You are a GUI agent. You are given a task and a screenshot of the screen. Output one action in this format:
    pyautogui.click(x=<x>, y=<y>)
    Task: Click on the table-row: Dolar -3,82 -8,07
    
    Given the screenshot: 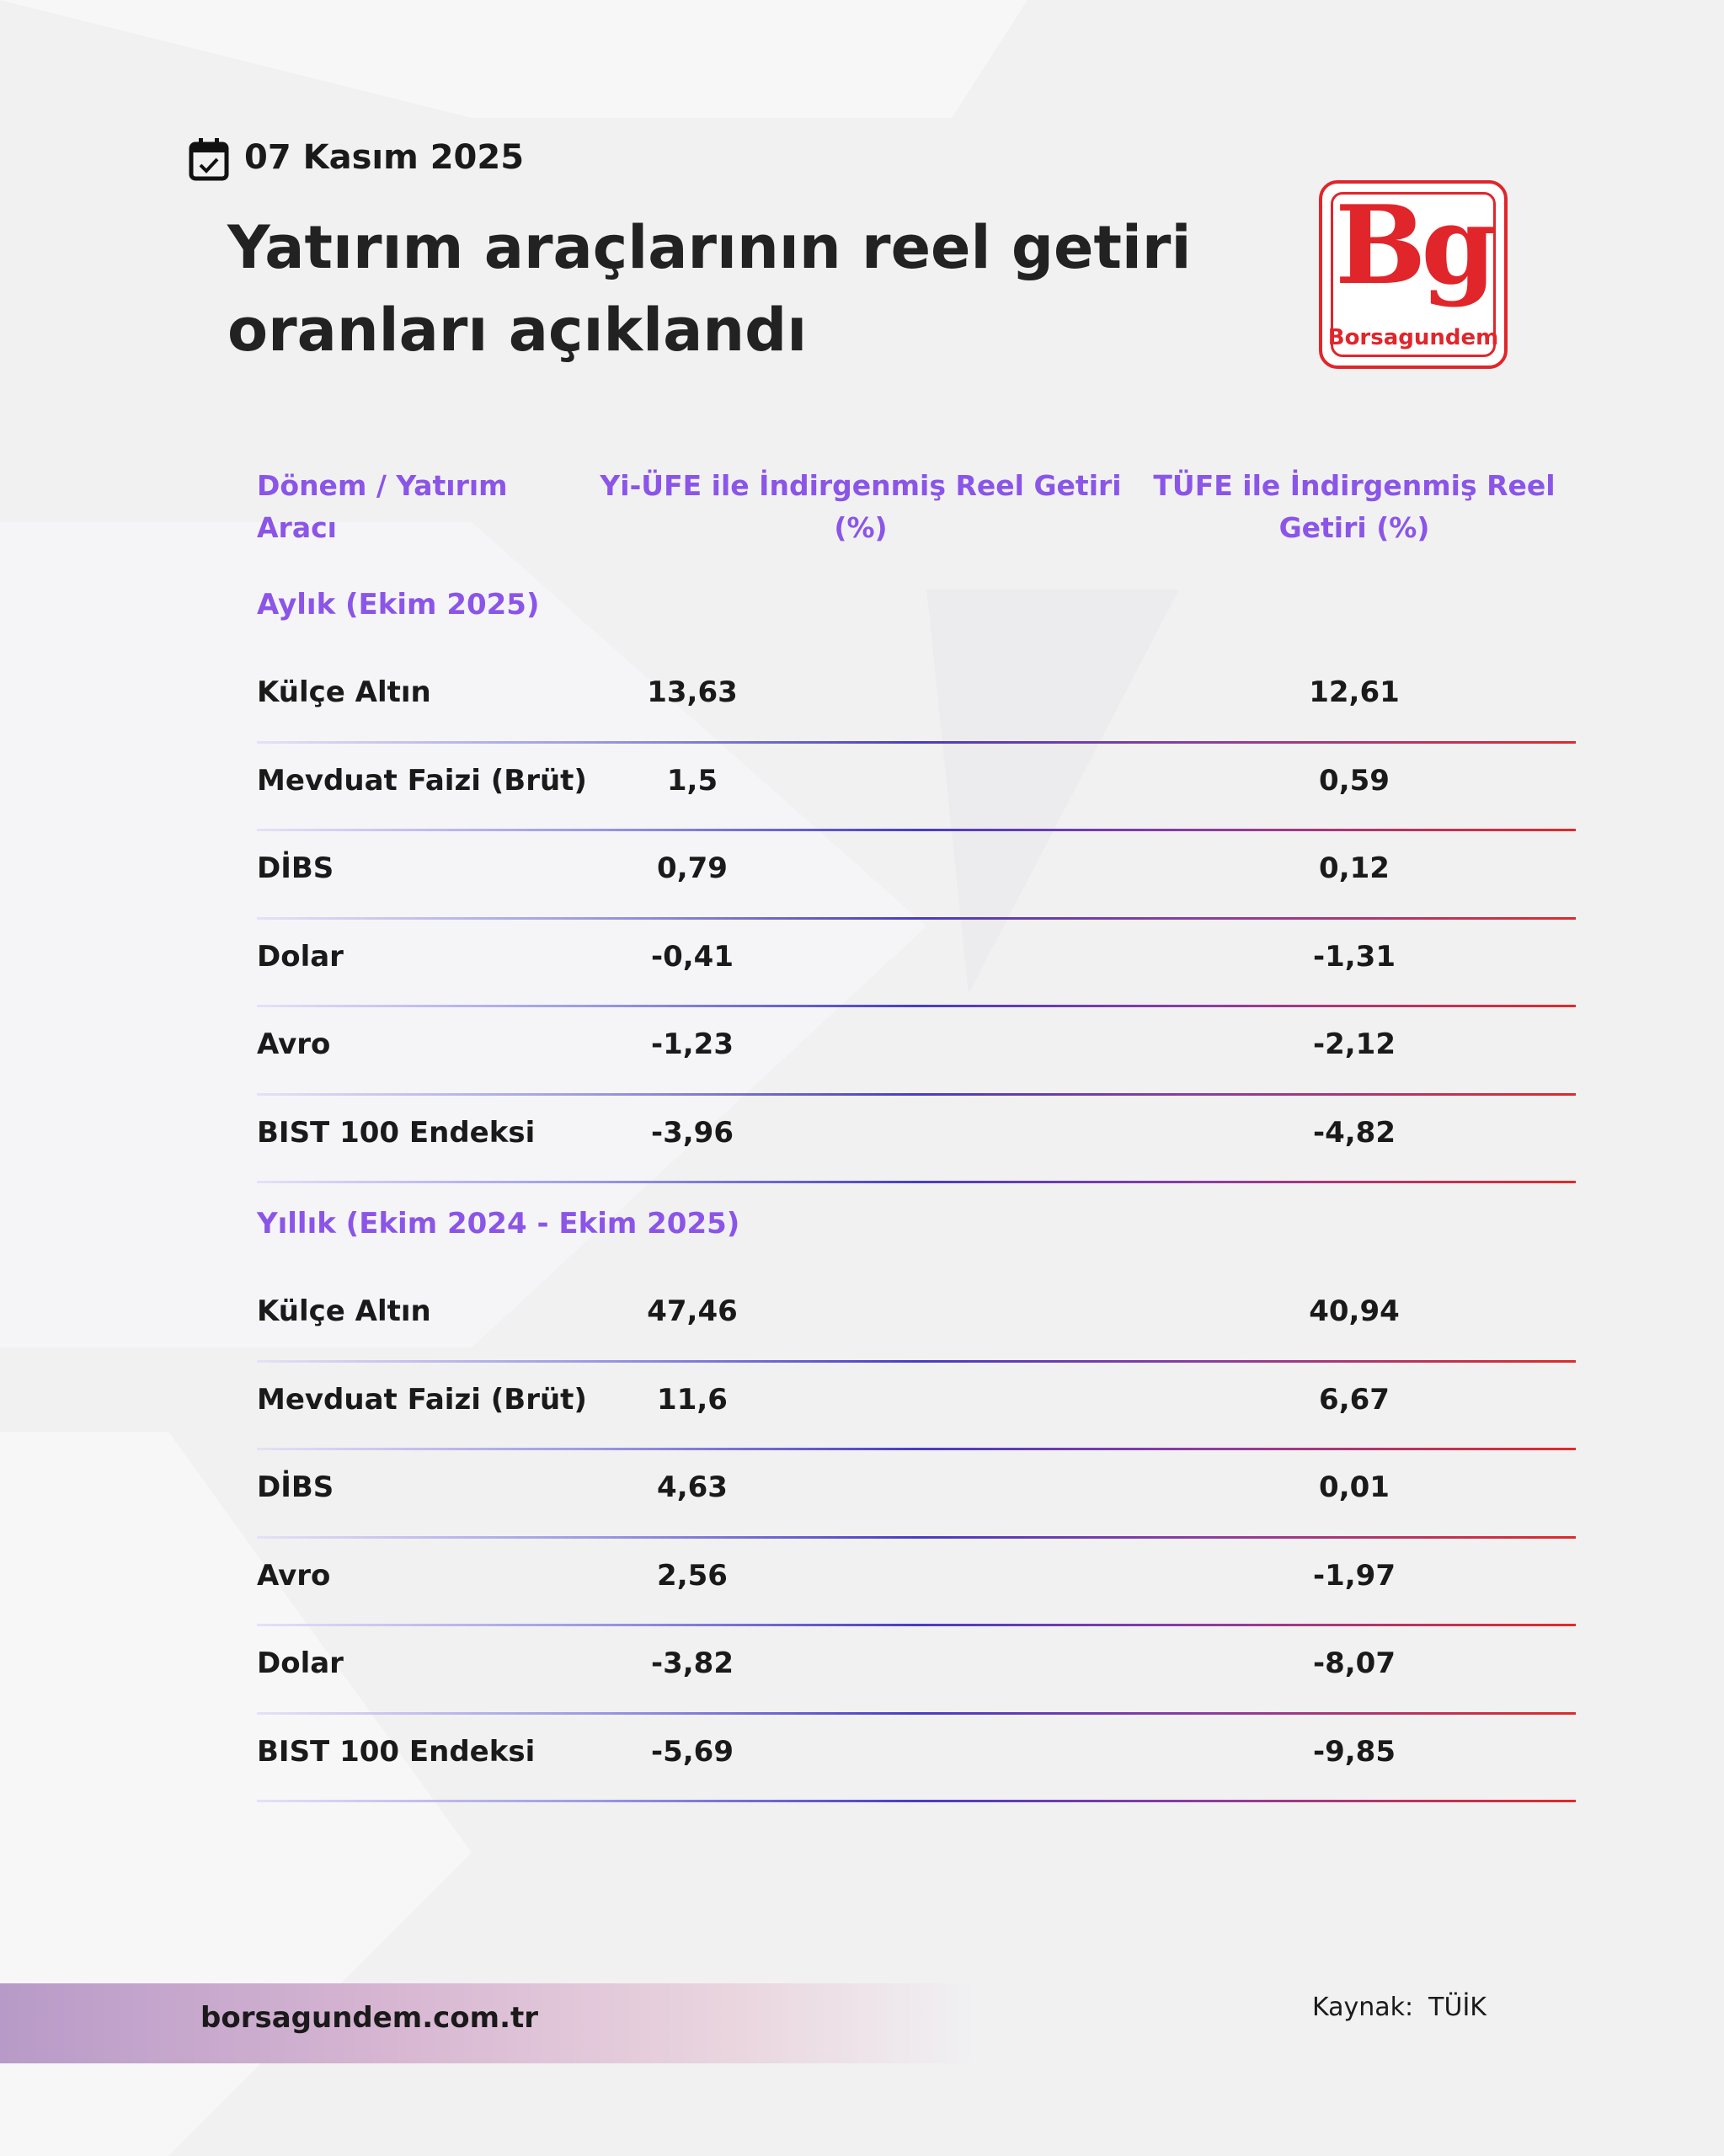 What is the action you would take?
    pyautogui.click(x=917, y=1671)
    